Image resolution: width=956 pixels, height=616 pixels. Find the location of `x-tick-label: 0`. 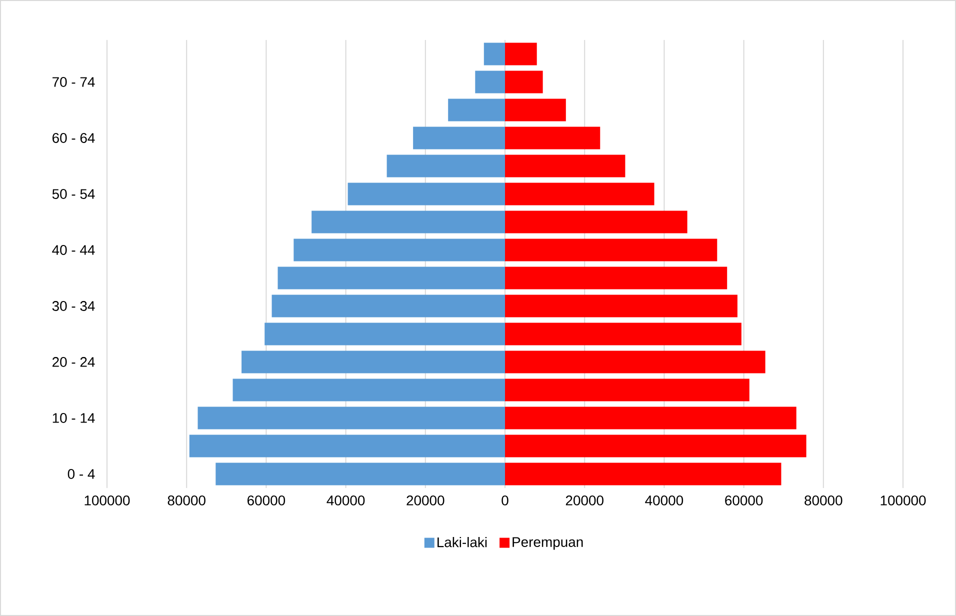

x-tick-label: 0 is located at coordinates (505, 501).